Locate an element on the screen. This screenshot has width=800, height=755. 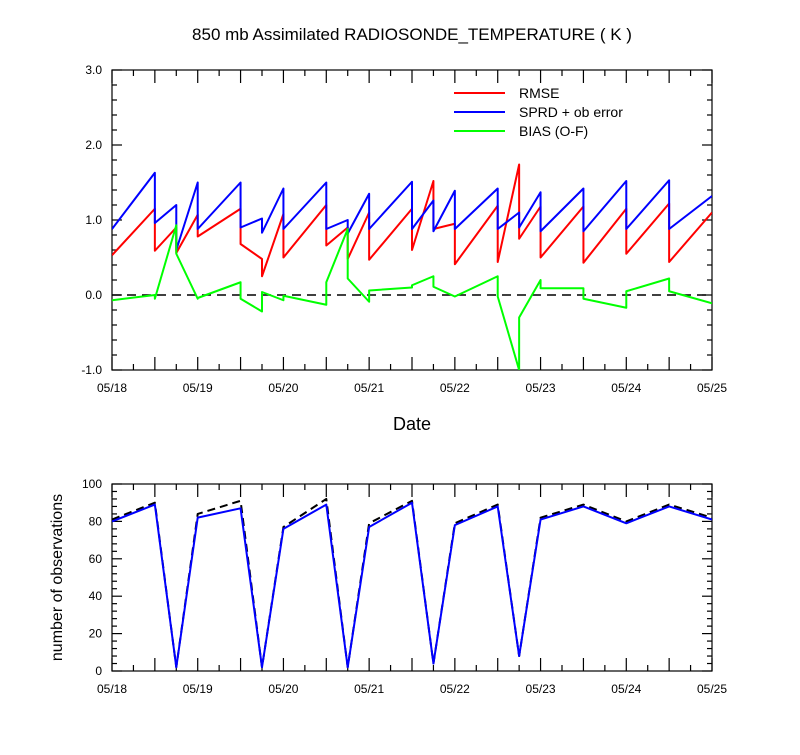
y-tick-label: 100 is located at coordinates (92, 484).